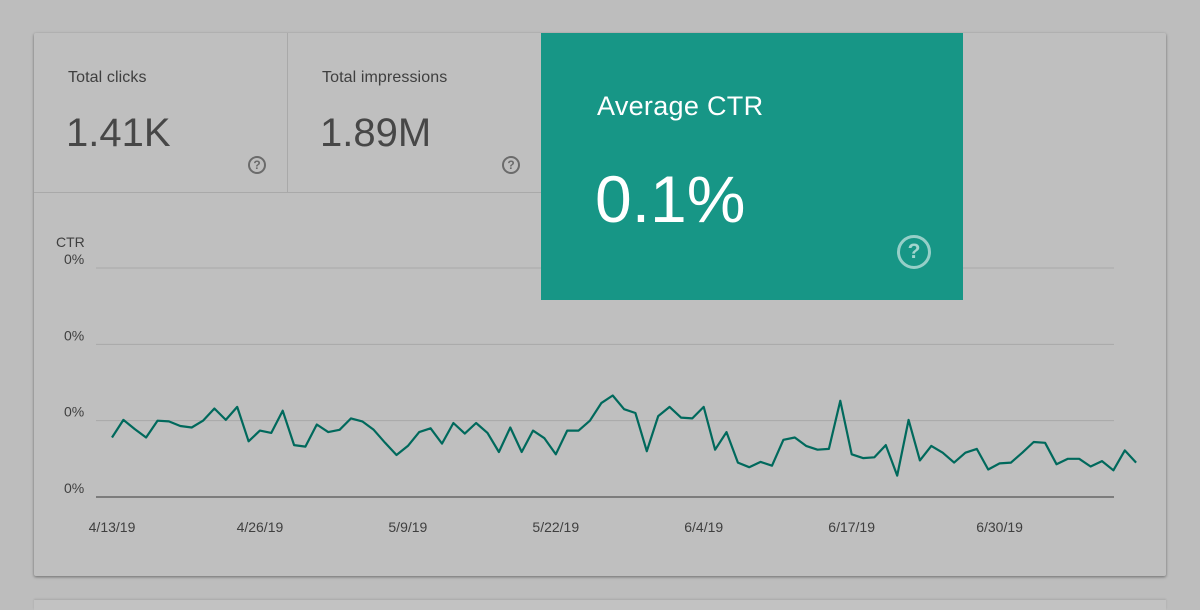 The width and height of the screenshot is (1200, 610). I want to click on ctr-series-line, so click(624, 435).